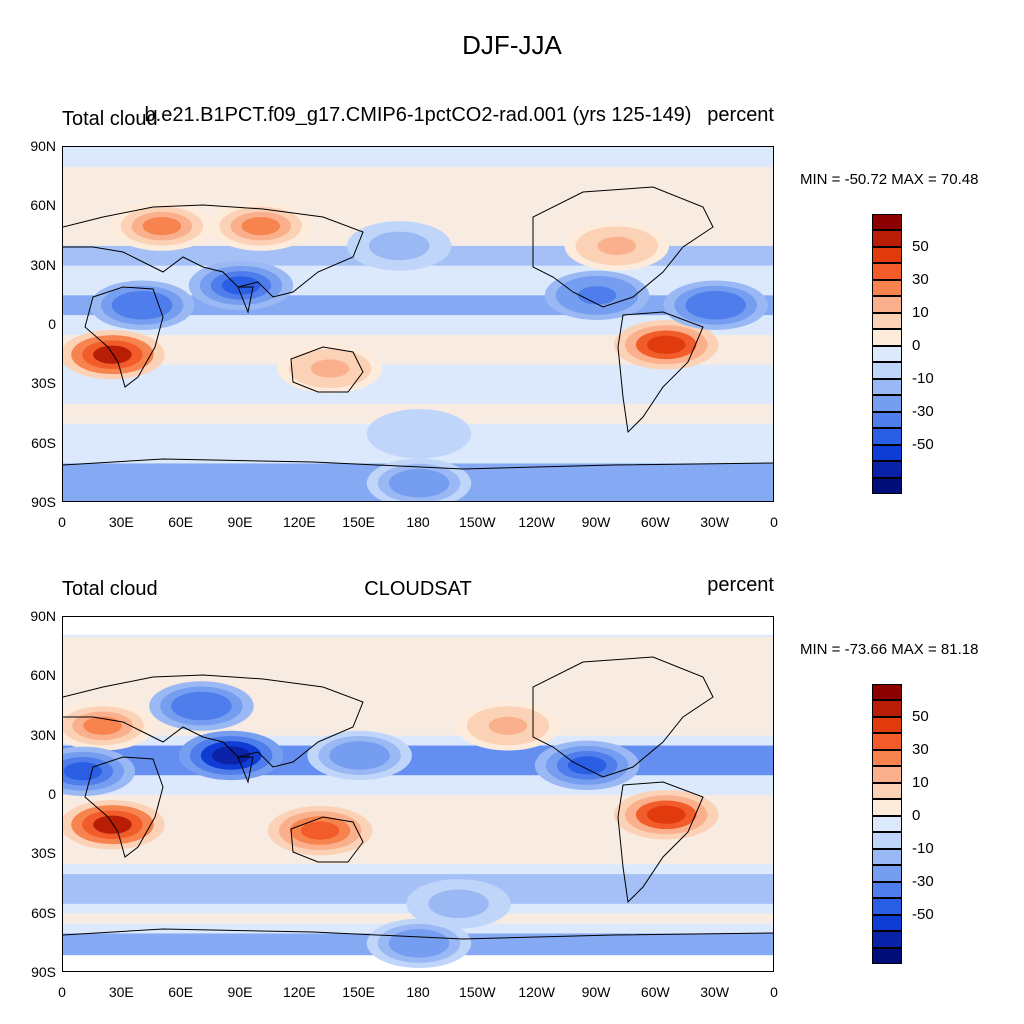  What do you see at coordinates (418, 589) in the screenshot?
I see `panel-2-center-title: CLOUDSAT` at bounding box center [418, 589].